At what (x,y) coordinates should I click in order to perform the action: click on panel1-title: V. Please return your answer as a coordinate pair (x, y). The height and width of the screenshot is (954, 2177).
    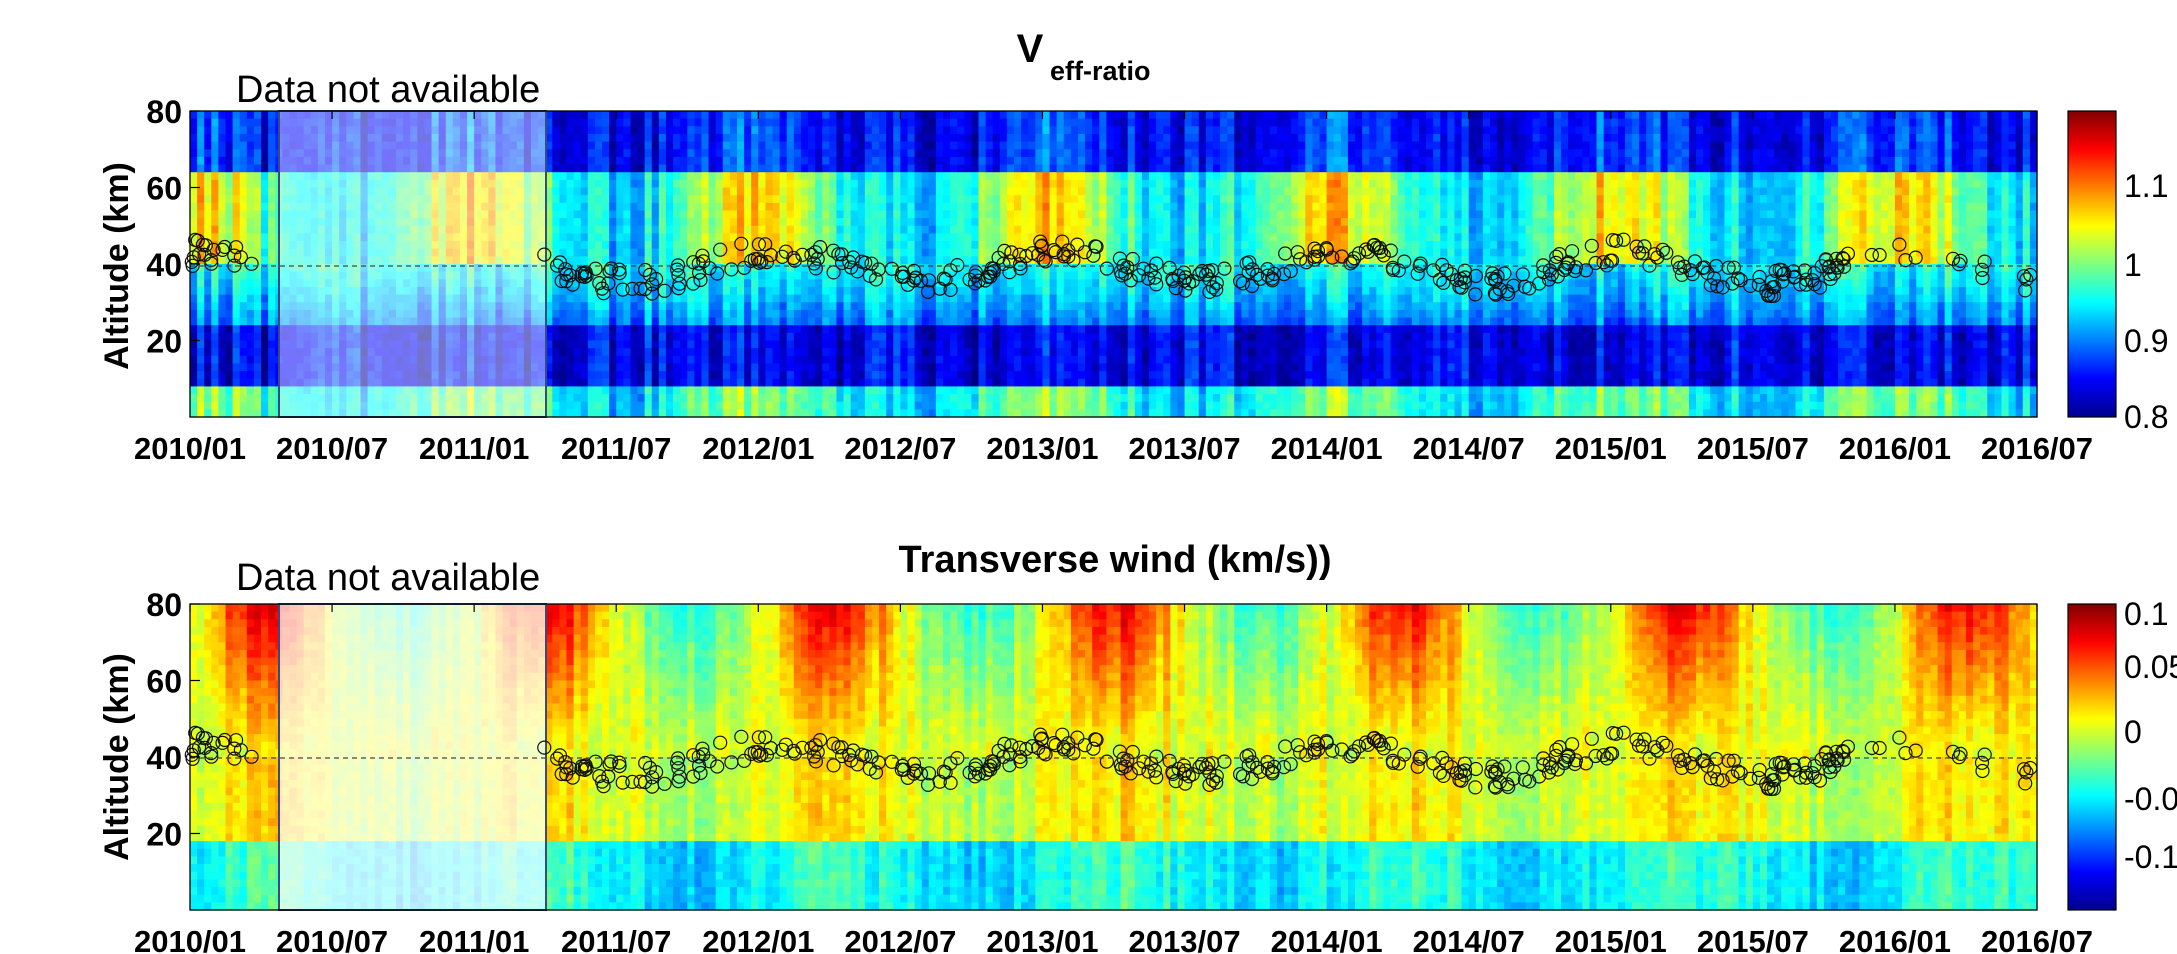
    Looking at the image, I should click on (1030, 49).